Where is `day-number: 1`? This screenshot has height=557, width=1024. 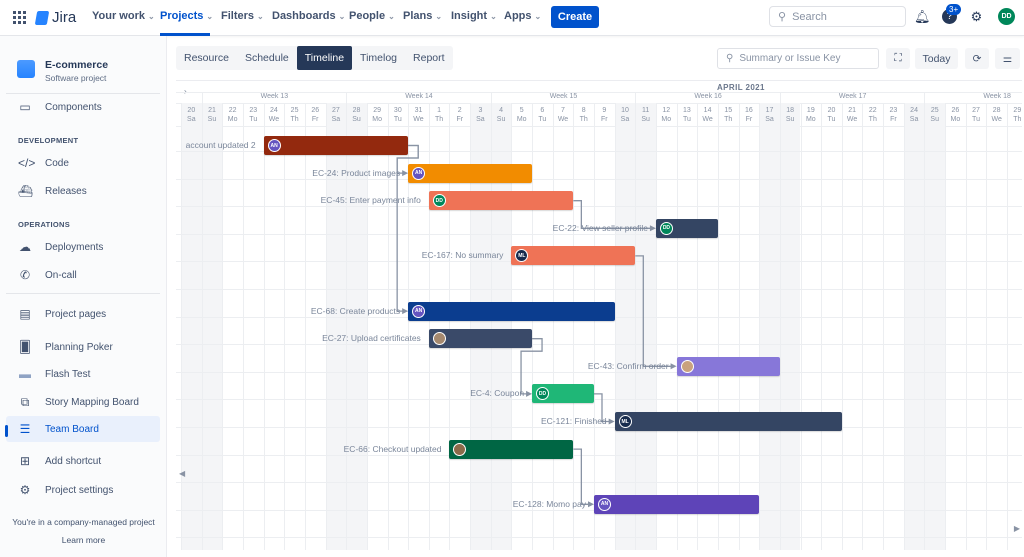
day-number: 1 is located at coordinates (439, 110).